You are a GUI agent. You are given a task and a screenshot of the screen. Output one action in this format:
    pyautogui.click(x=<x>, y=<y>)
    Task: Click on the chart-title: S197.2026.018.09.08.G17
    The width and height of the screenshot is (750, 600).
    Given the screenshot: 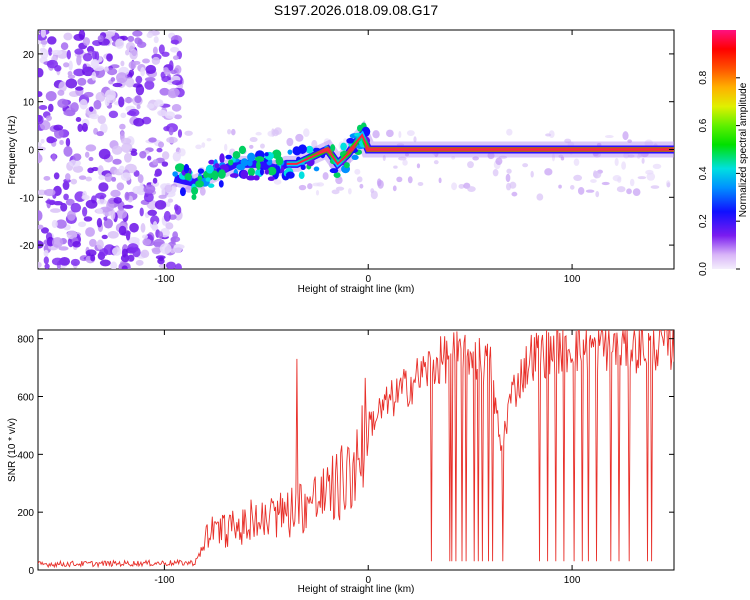 What is the action you would take?
    pyautogui.click(x=356, y=10)
    